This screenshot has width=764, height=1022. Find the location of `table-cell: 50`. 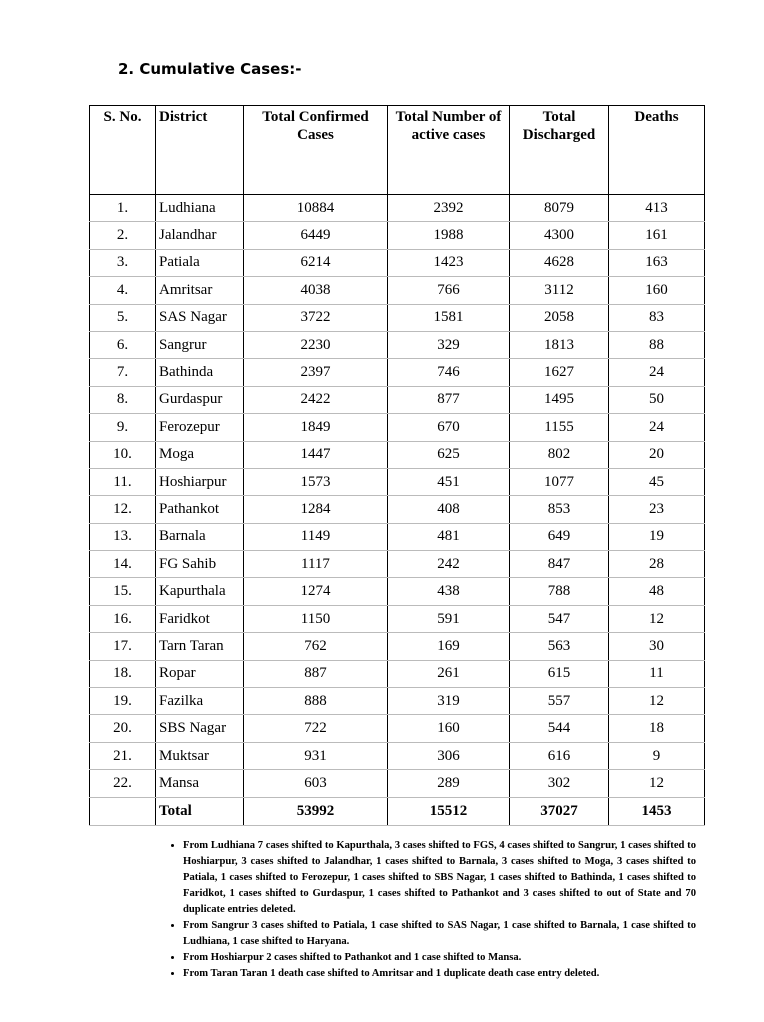

table-cell: 50 is located at coordinates (656, 400).